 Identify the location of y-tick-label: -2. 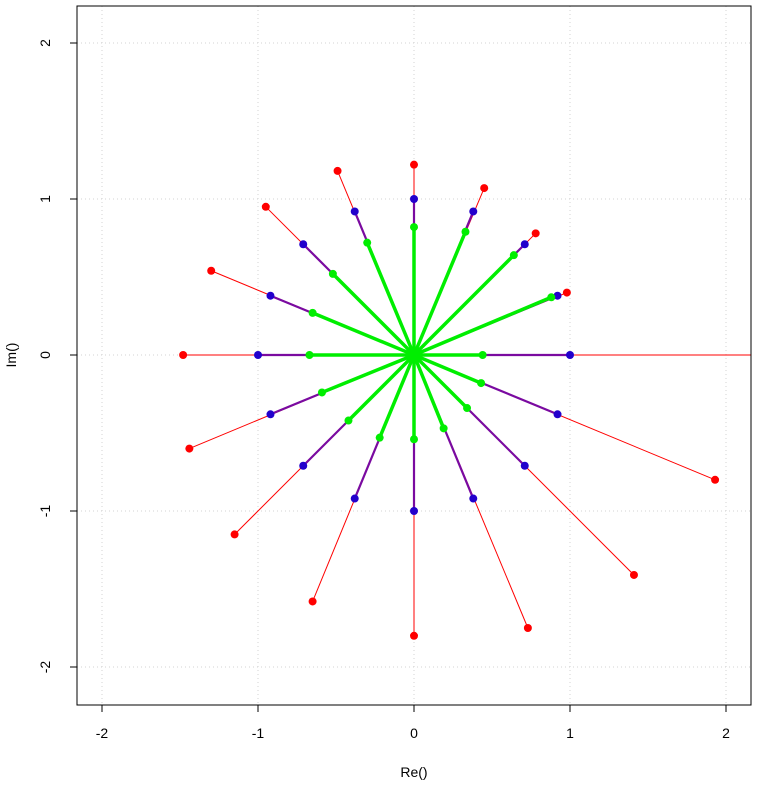
(45, 667).